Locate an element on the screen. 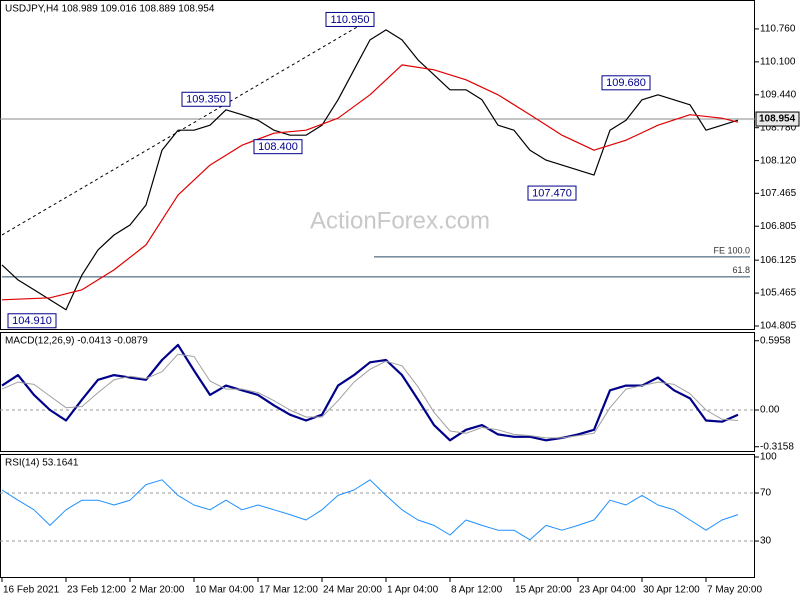 The width and height of the screenshot is (800, 600). y-tick-label: 107.465 is located at coordinates (778, 193).